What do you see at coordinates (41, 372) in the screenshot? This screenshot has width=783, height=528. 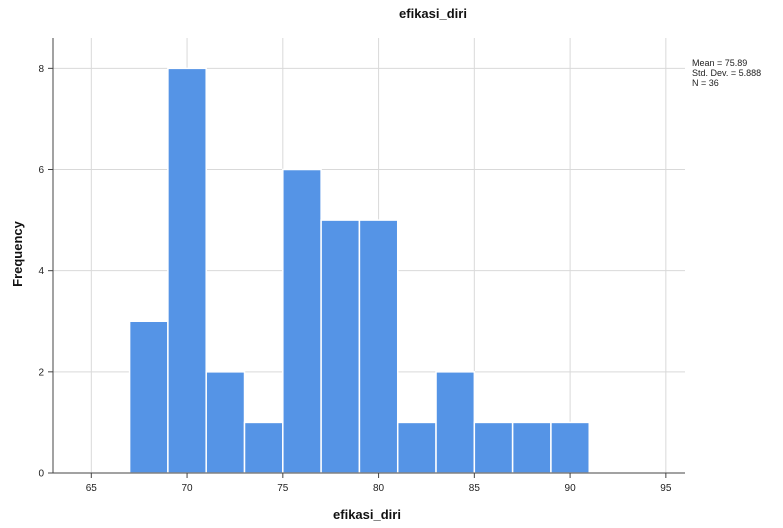 I see `y-tick-label-2: 2` at bounding box center [41, 372].